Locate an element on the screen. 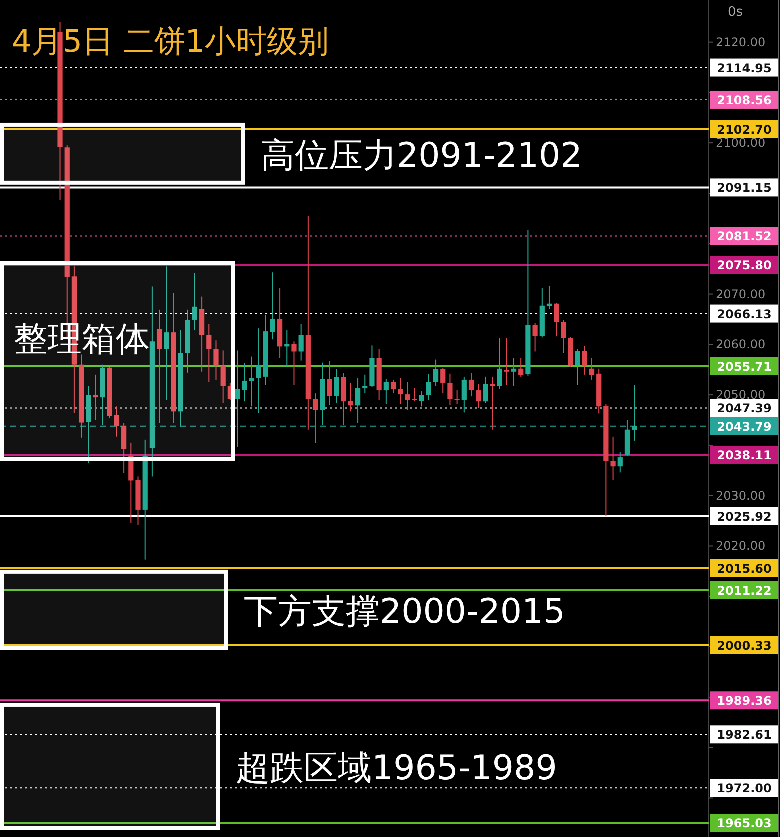  ref-line-label: 1965.03 is located at coordinates (744, 823).